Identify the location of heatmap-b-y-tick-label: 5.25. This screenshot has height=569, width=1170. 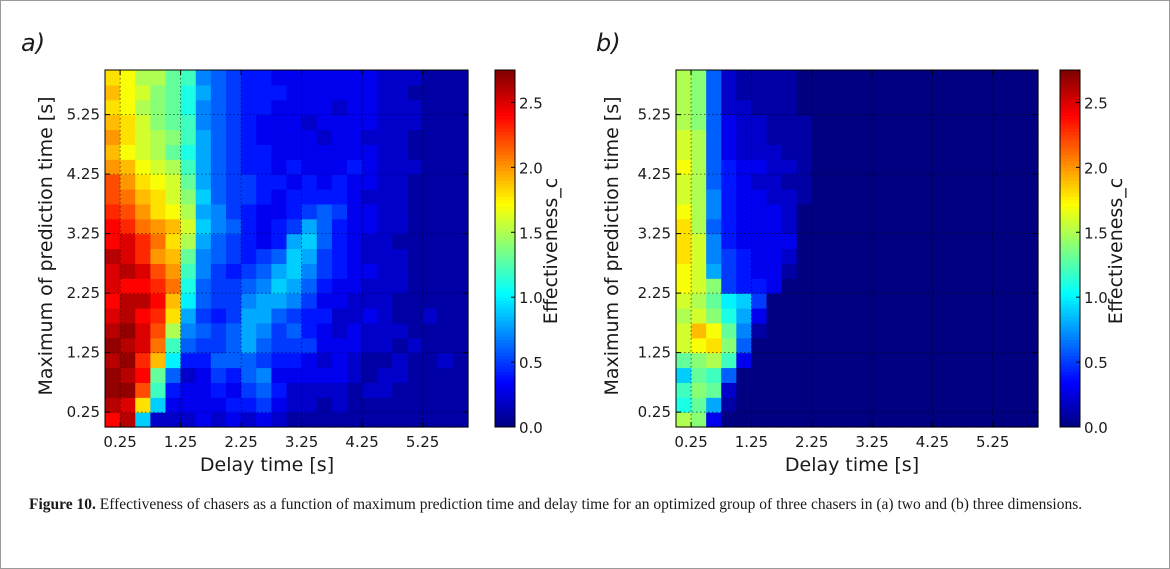
(654, 115).